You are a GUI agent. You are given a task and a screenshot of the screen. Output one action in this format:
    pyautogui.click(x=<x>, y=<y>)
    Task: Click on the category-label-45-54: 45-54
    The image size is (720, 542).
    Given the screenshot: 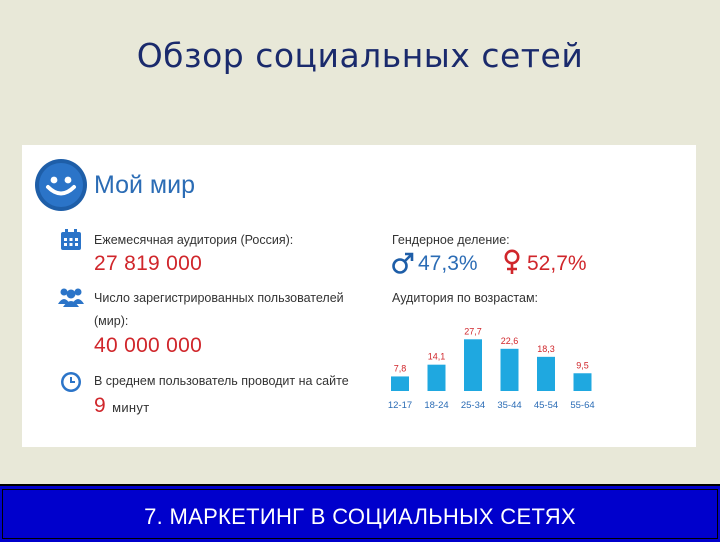 What is the action you would take?
    pyautogui.click(x=546, y=405)
    